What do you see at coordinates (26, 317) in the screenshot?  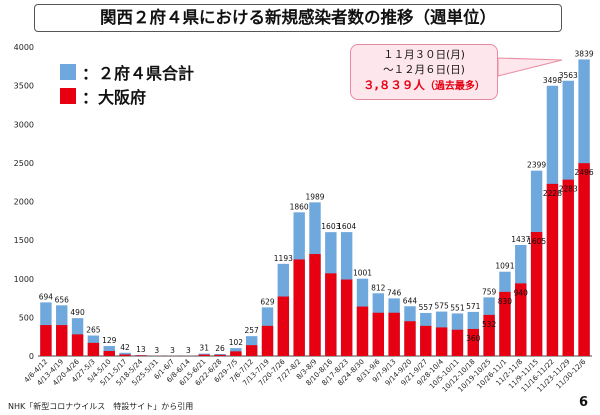 I see `y-tick-label: 500` at bounding box center [26, 317].